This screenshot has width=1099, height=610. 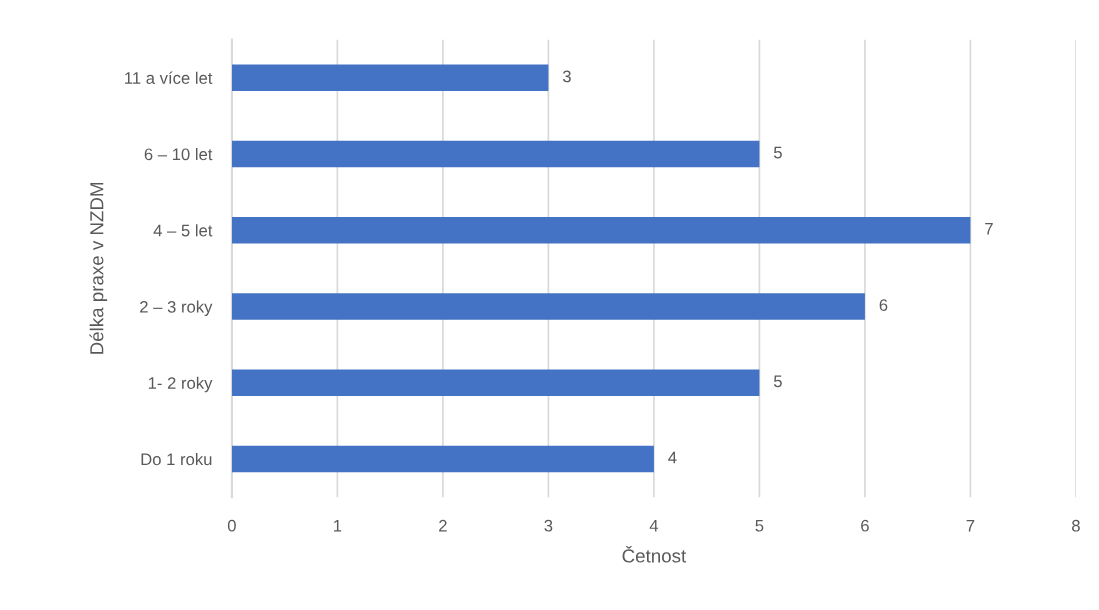 I want to click on x-tick-label: 6, so click(x=865, y=525).